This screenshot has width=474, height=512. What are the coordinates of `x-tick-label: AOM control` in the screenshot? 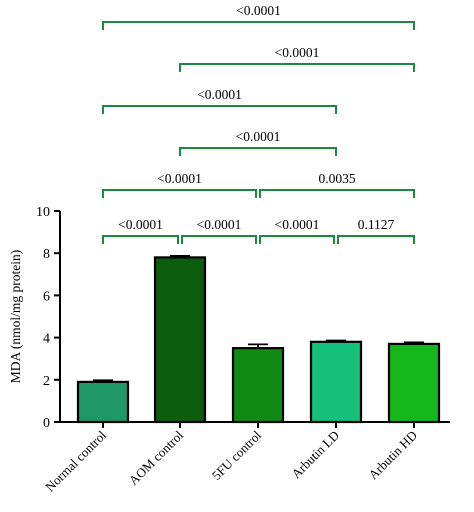 It's located at (156, 457).